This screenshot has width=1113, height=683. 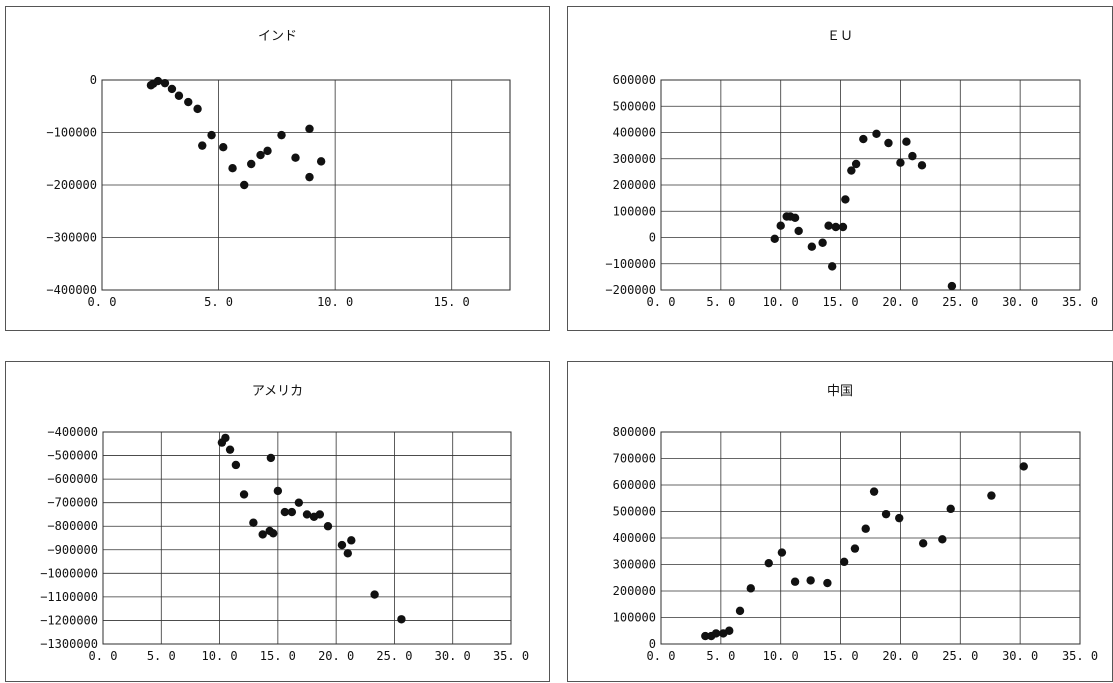 I want to click on x-tick-label: 10. 0, so click(x=220, y=656).